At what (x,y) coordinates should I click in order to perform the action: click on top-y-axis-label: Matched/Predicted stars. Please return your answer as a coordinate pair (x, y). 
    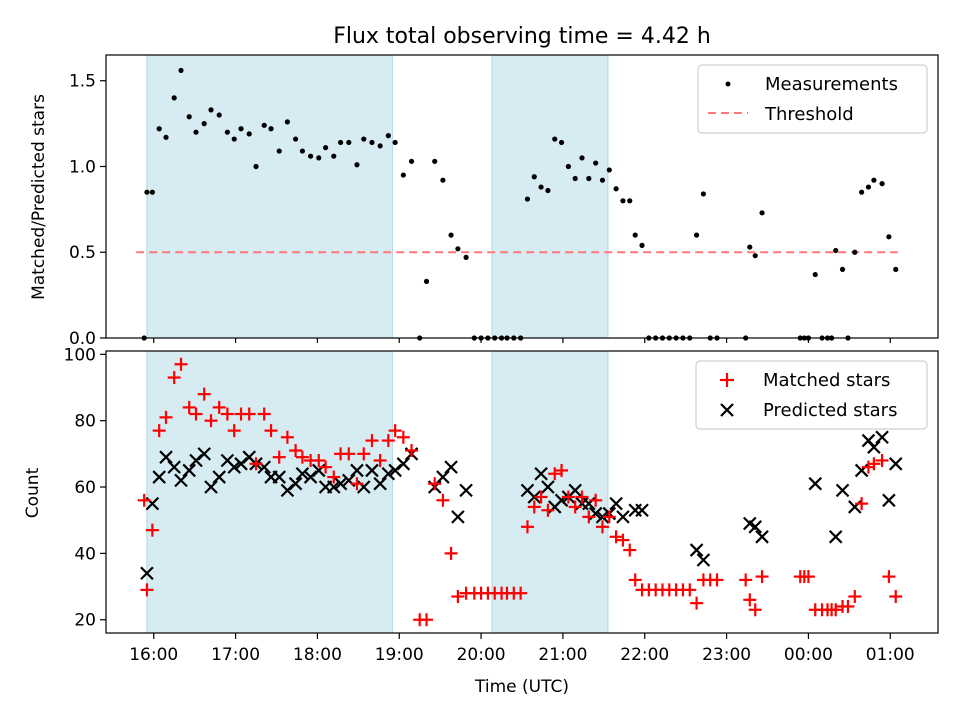
    Looking at the image, I should click on (39, 197).